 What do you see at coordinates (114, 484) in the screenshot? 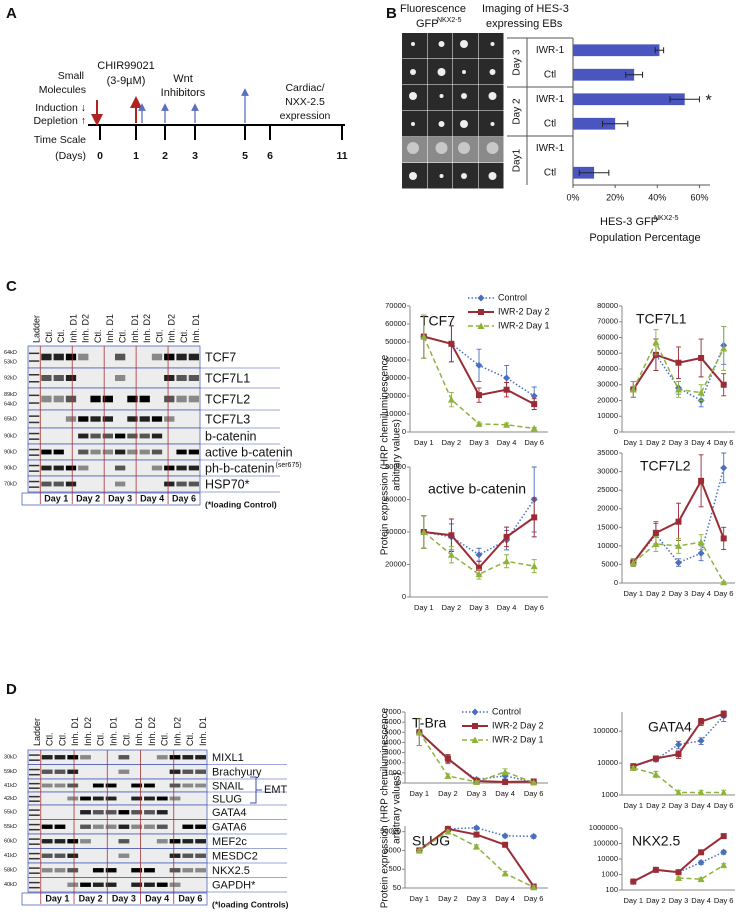
I see `blot-row` at bounding box center [114, 484].